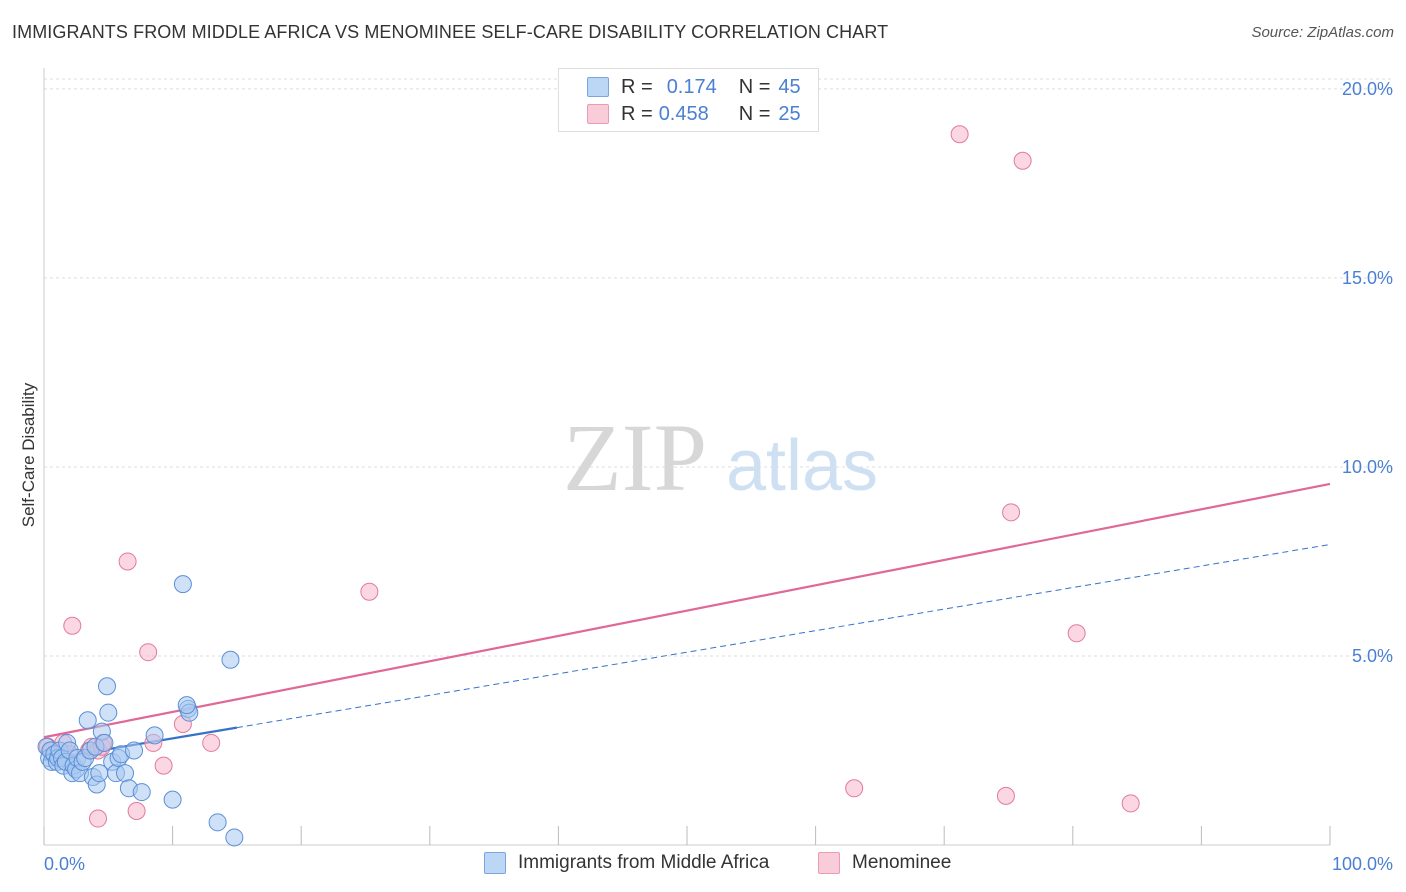  Describe the element at coordinates (64, 864) in the screenshot. I see `x-tick-label-min: 0.0%` at that location.